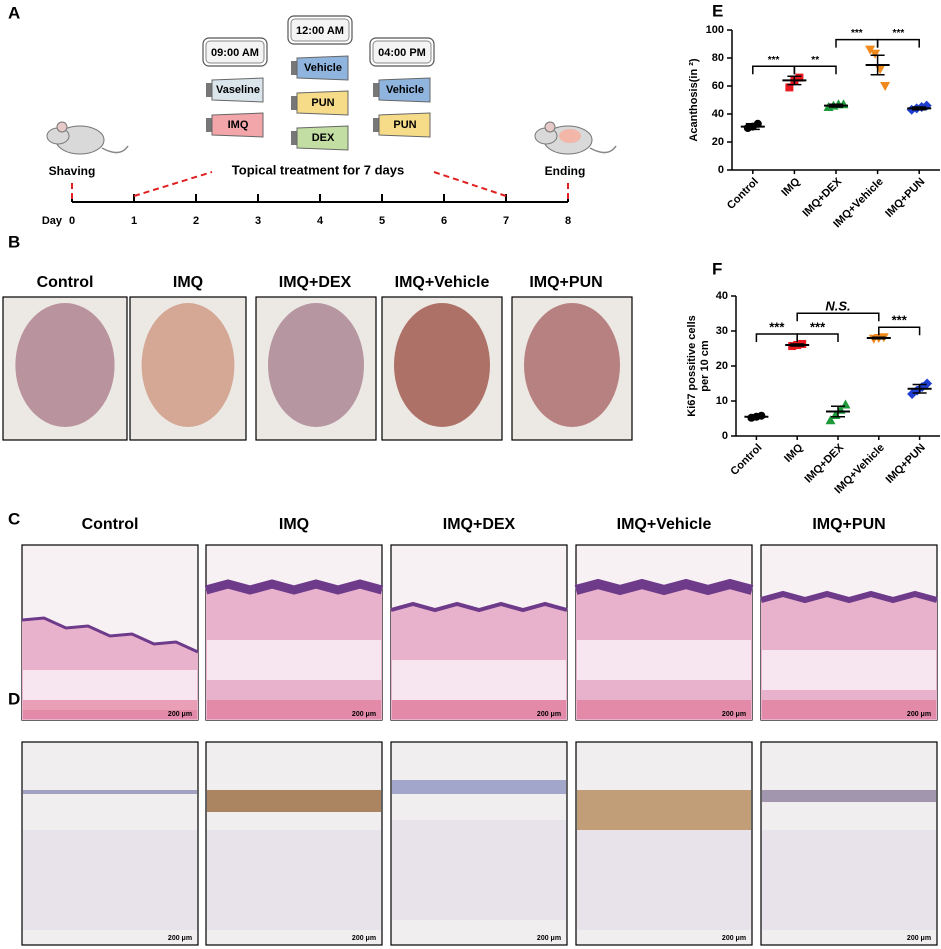  What do you see at coordinates (14, 698) in the screenshot?
I see `panel-letter: D` at bounding box center [14, 698].